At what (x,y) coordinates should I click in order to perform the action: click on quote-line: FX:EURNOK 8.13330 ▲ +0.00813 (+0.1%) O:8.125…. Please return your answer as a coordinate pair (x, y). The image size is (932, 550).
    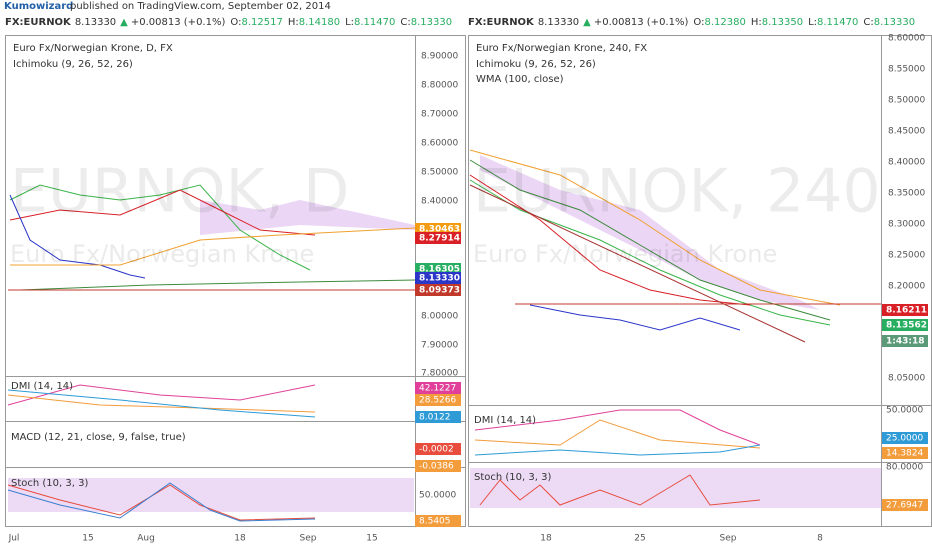
    Looking at the image, I should click on (228, 22).